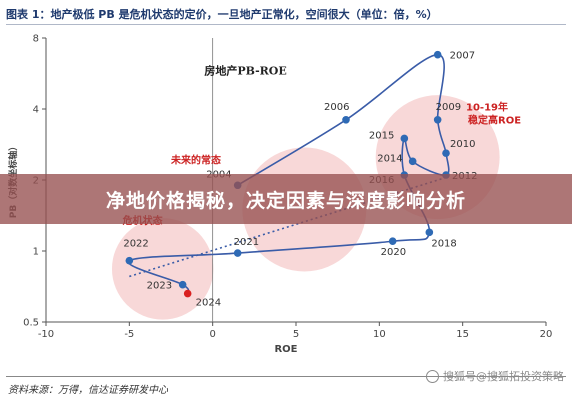 The width and height of the screenshot is (572, 400). I want to click on source-note: 资料来源：万得，信达证券研发中心, so click(88, 390).